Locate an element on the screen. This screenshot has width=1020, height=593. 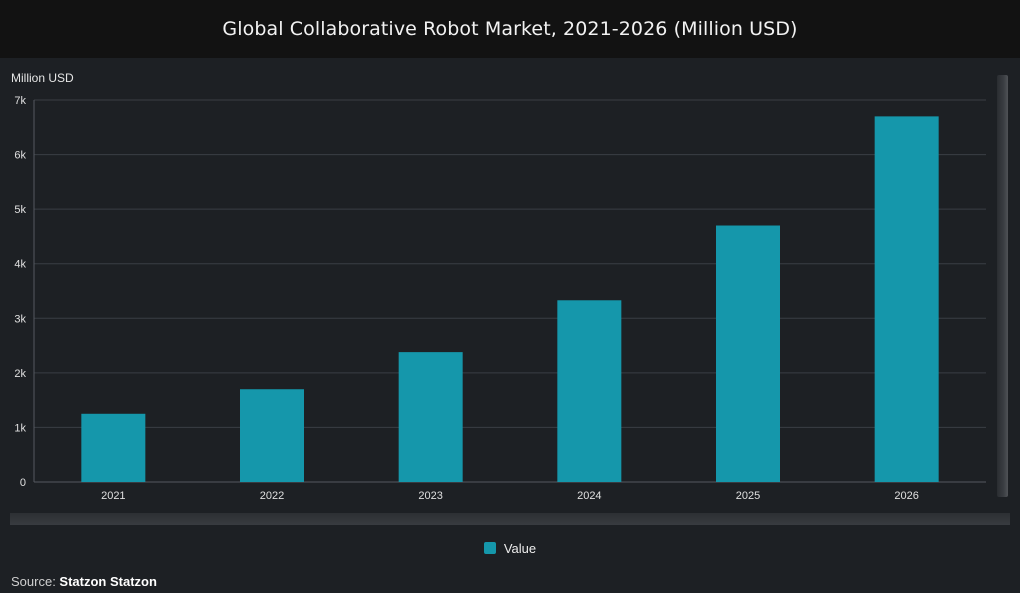
legend-label: Value is located at coordinates (520, 548).